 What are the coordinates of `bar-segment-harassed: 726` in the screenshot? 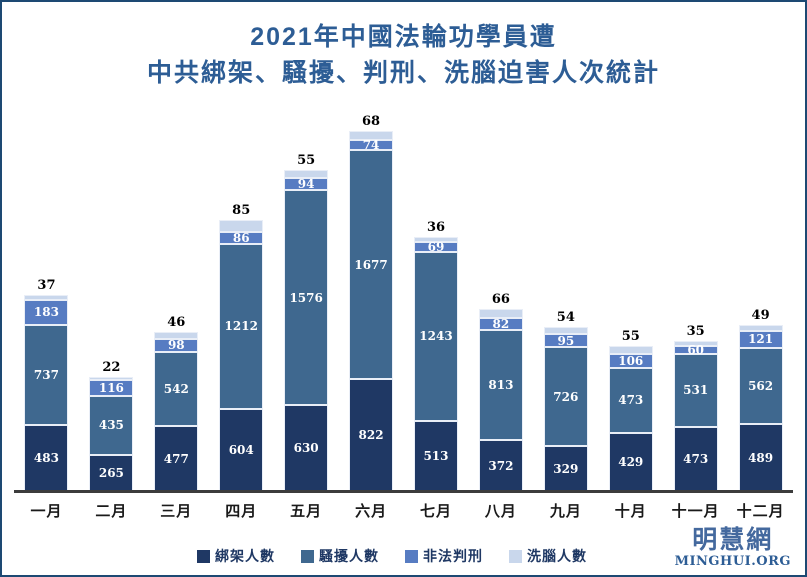 It's located at (565, 397).